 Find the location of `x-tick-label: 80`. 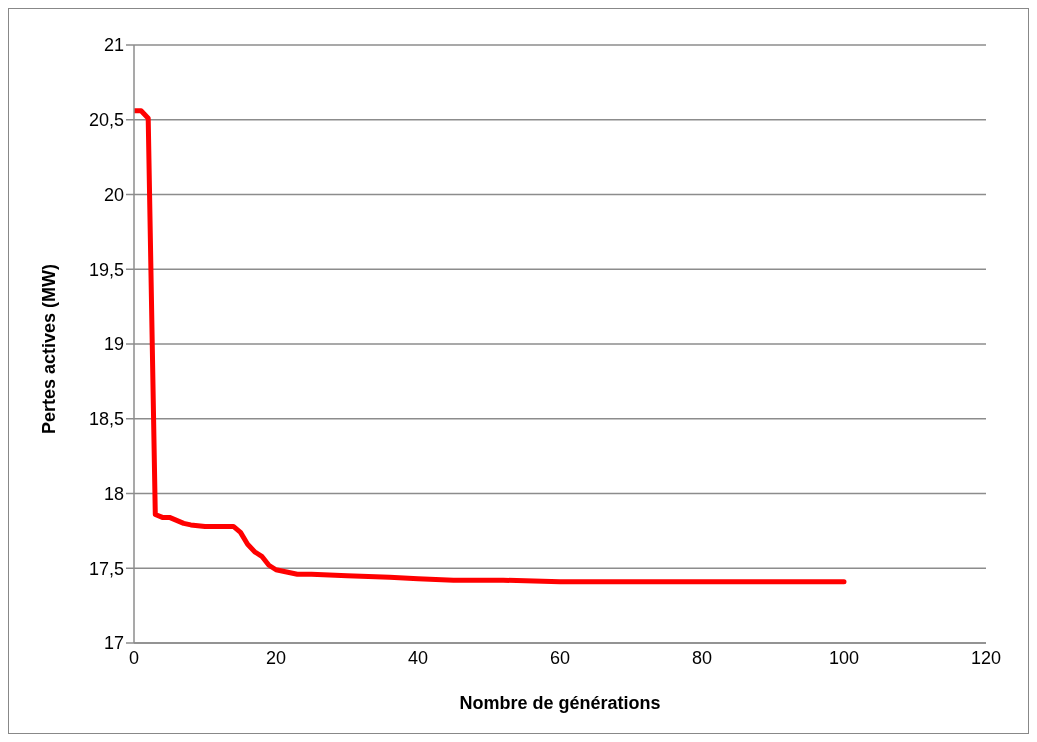

x-tick-label: 80 is located at coordinates (702, 657).